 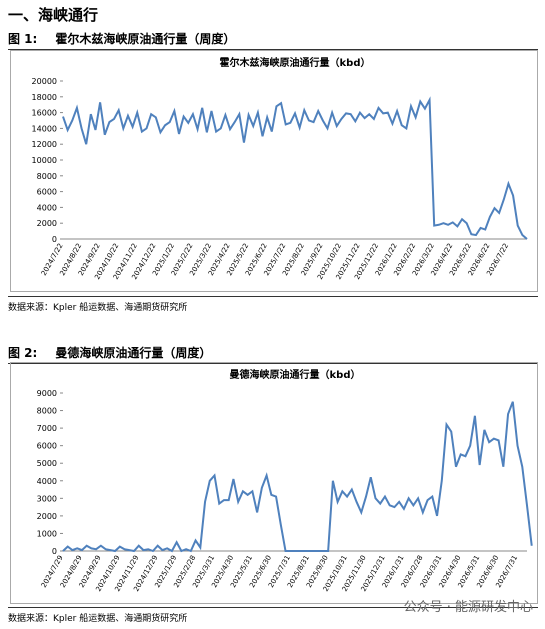 I want to click on y-tick-label: 16000, so click(x=44, y=113).